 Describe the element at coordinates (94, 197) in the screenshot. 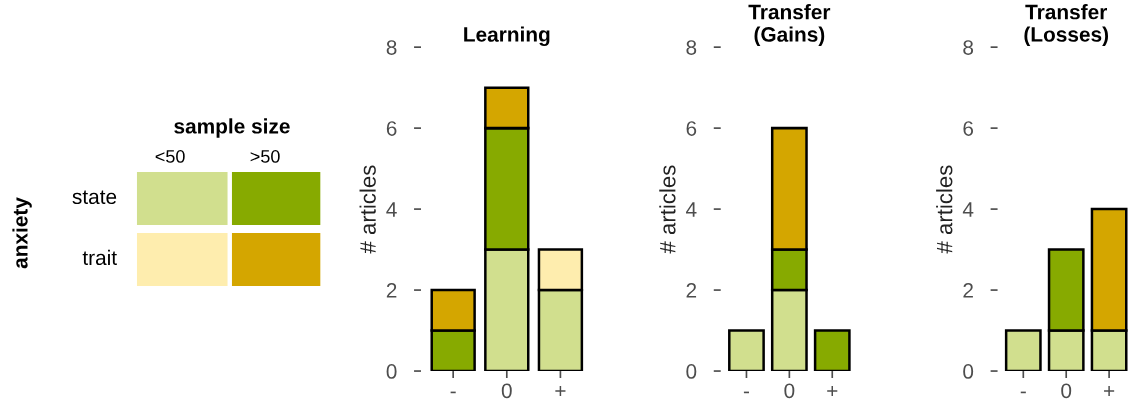

I see `category-label: state` at that location.